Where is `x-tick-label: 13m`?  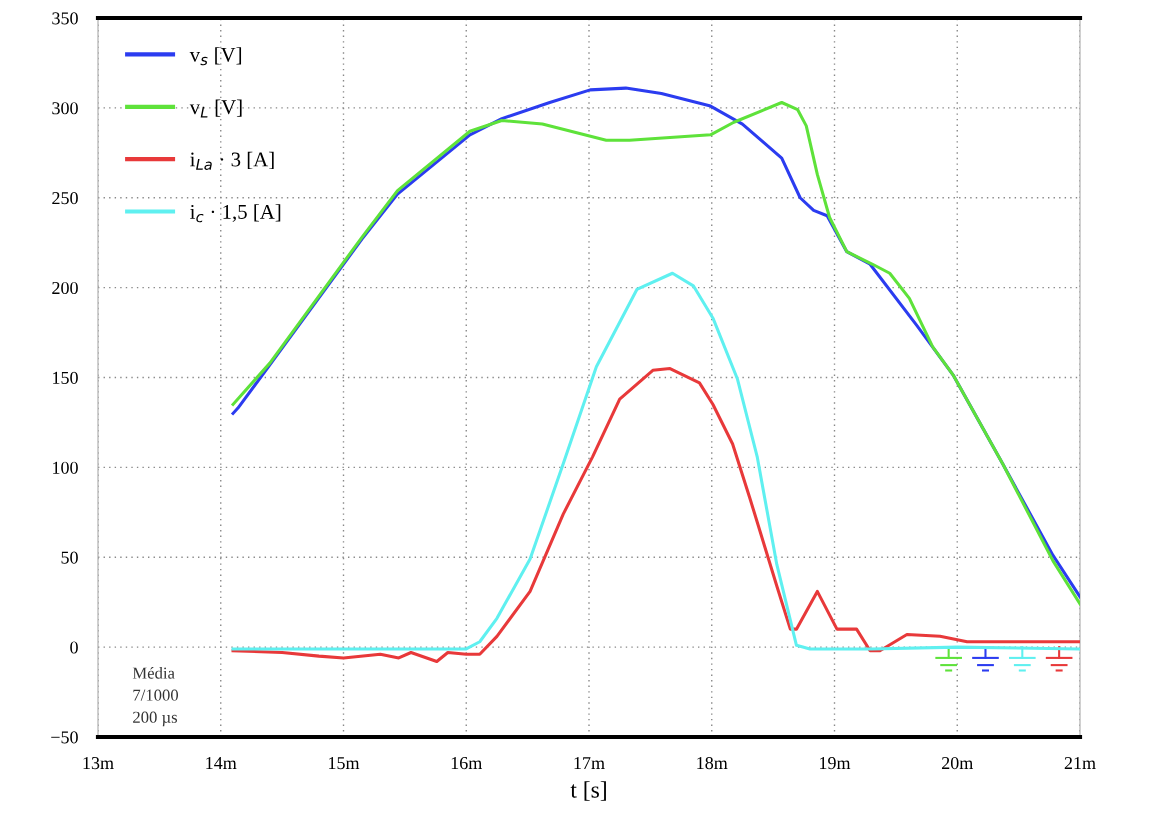 x-tick-label: 13m is located at coordinates (98, 763).